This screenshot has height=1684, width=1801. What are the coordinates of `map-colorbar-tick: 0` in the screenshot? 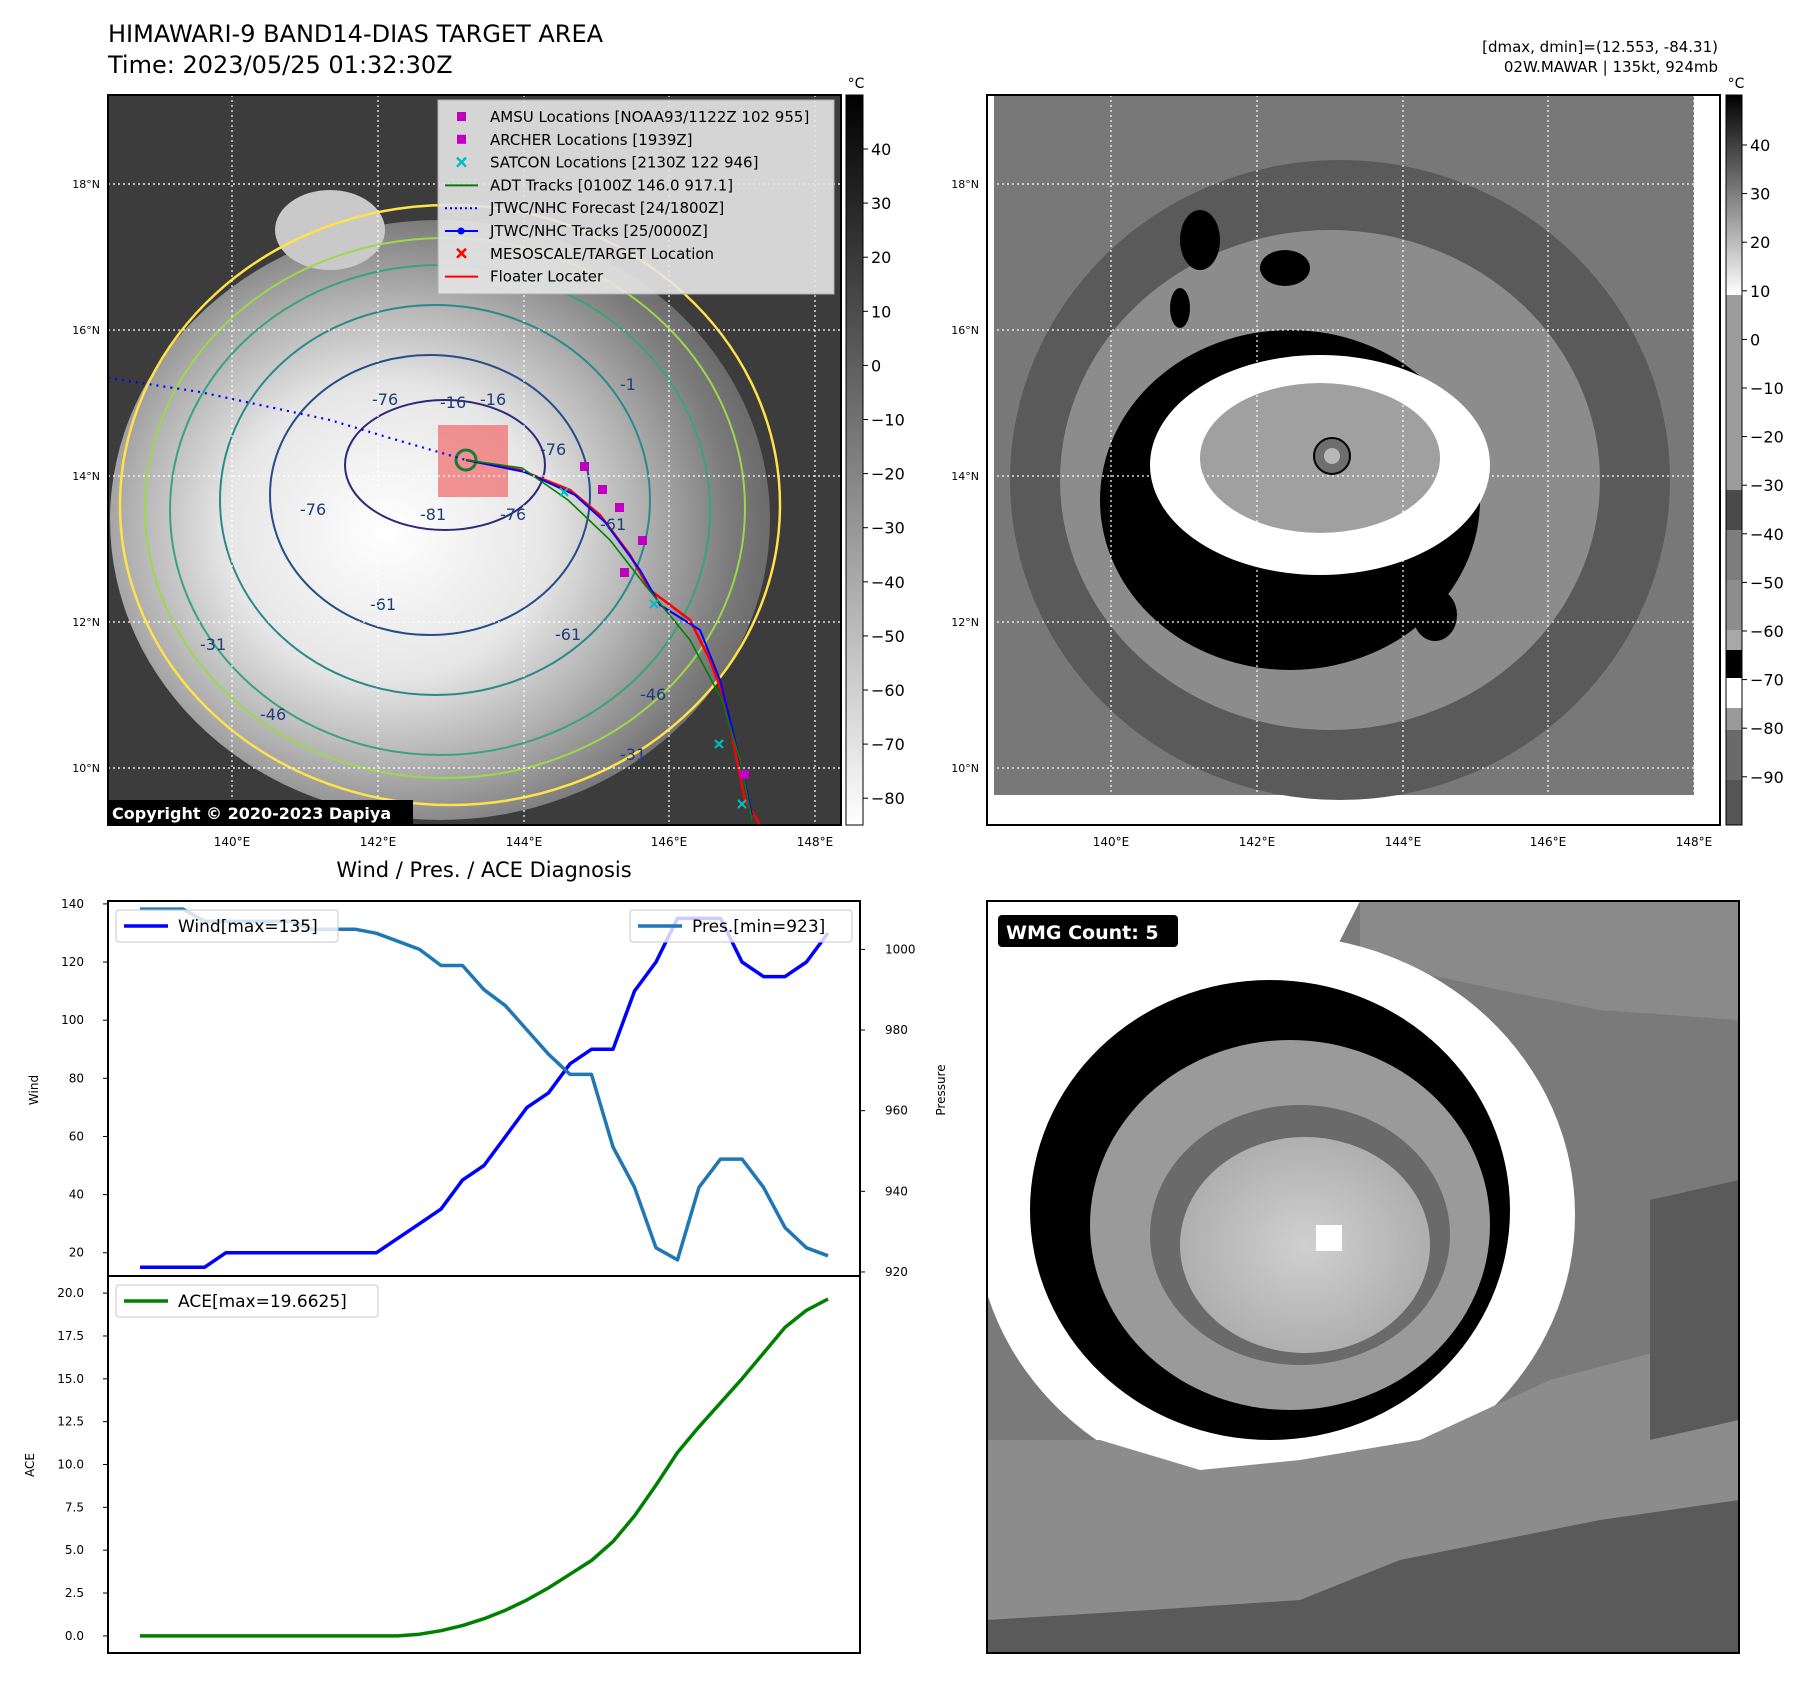 It's located at (876, 365).